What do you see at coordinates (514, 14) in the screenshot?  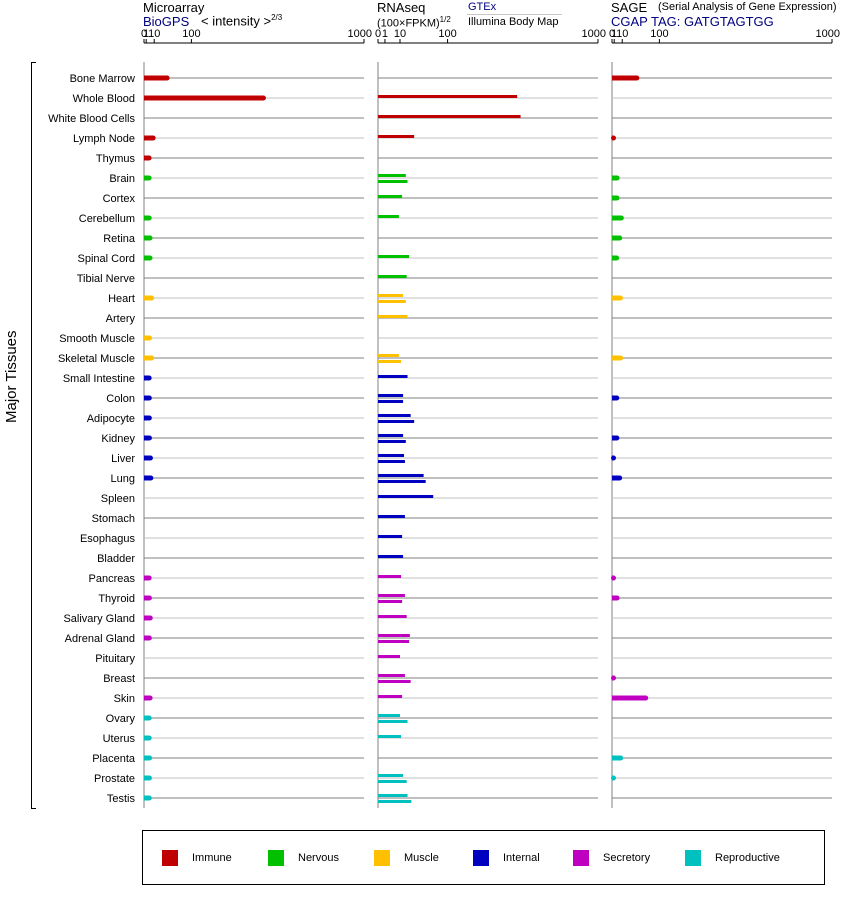 I see `rnaseq-source-divider` at bounding box center [514, 14].